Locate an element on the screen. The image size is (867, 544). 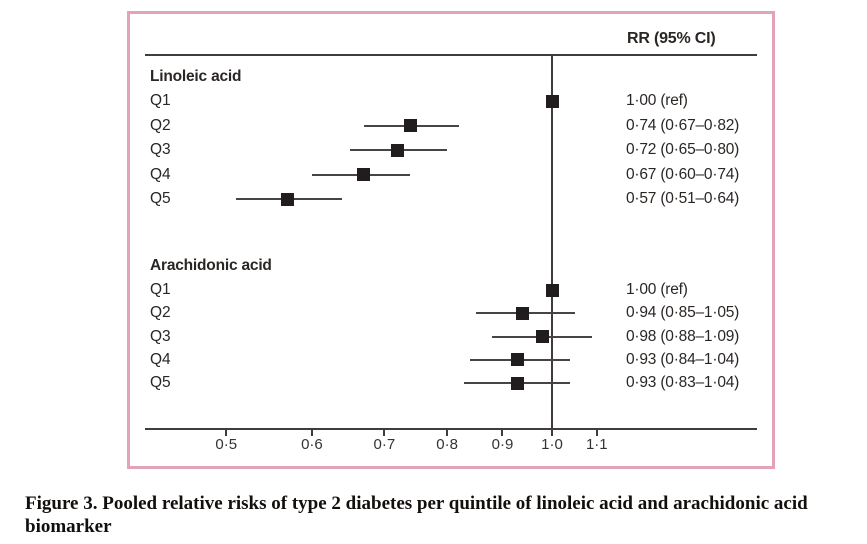
axis-tick-label: 0·8 is located at coordinates (447, 444).